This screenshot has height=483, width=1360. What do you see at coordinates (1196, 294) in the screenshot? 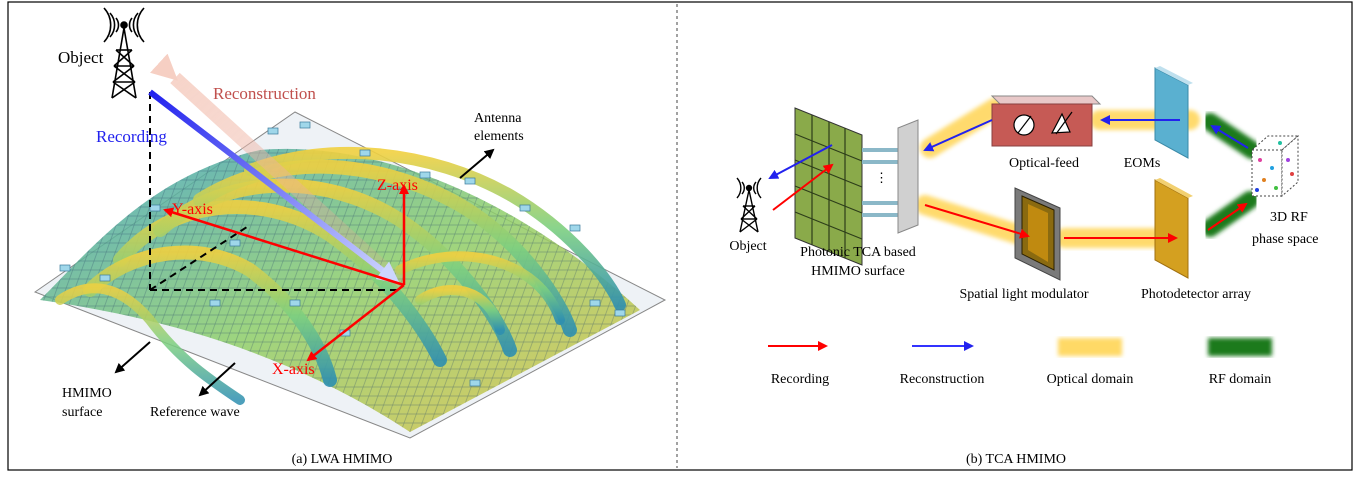
I see `photodetector-label: Photodetector array` at bounding box center [1196, 294].